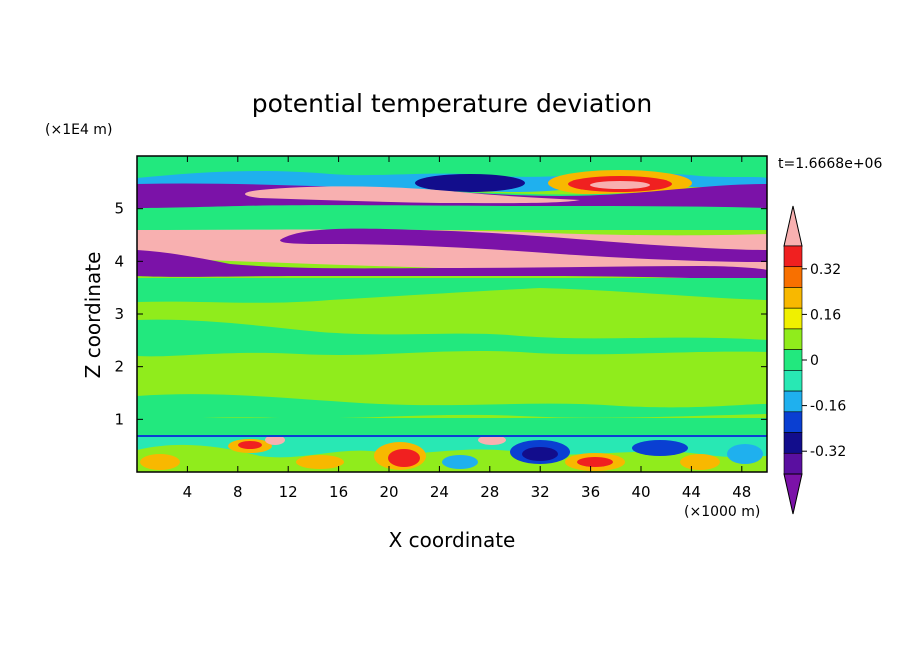 The image size is (904, 658). I want to click on colorbar-tick-label: -0.16, so click(828, 407).